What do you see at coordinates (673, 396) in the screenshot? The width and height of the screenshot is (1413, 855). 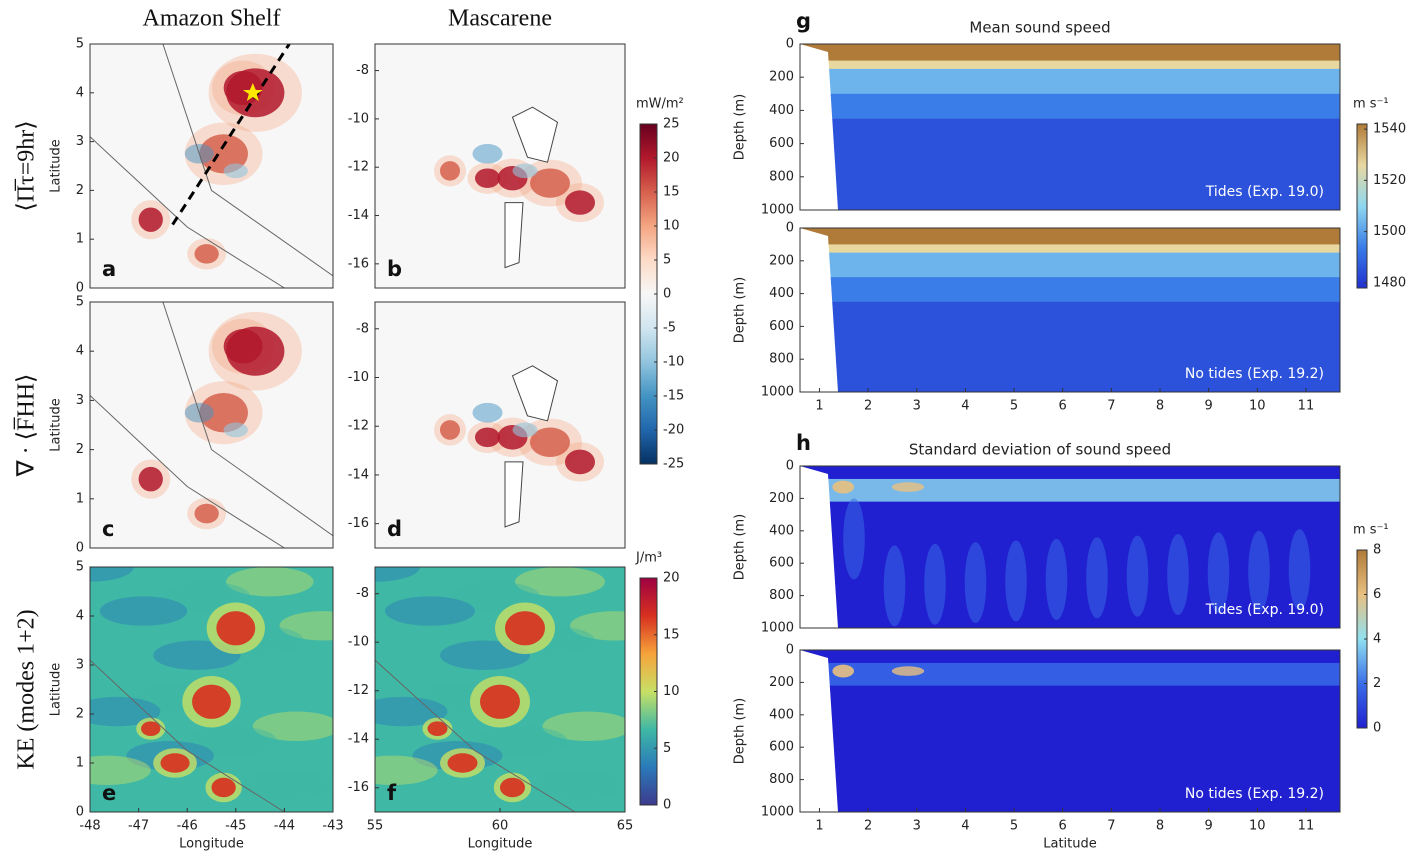 I see `colorbar-tick-label: -15` at bounding box center [673, 396].